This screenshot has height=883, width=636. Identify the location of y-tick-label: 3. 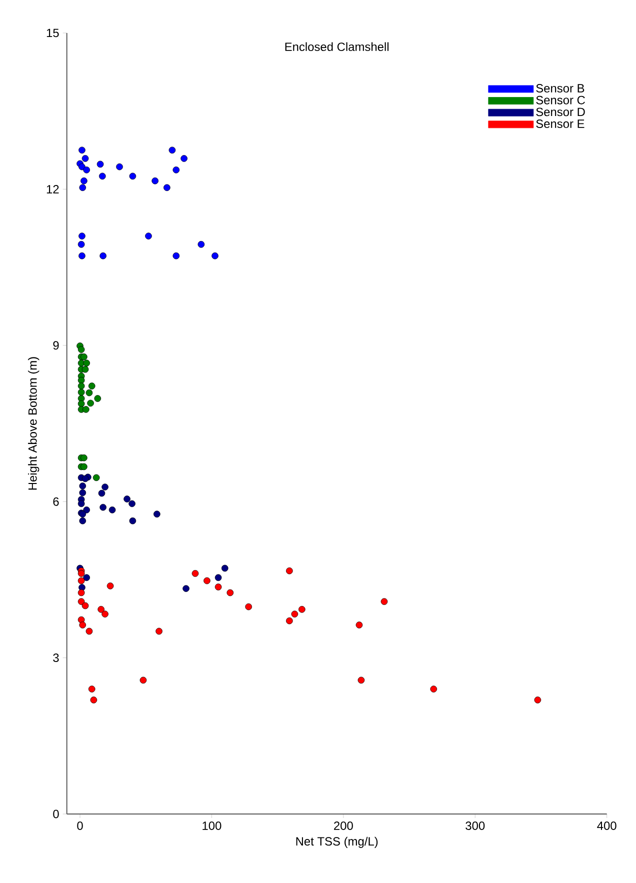
(56, 658).